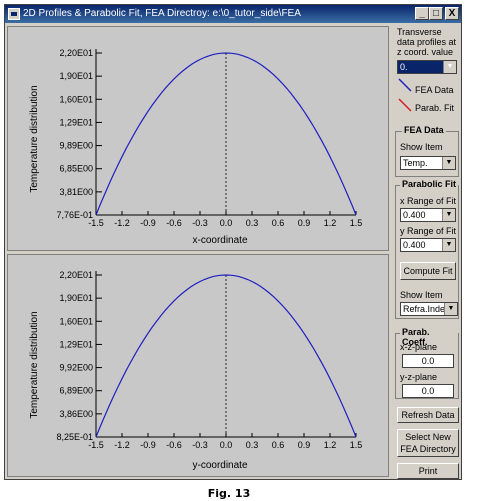 This screenshot has width=480, height=501. Describe the element at coordinates (428, 437) in the screenshot. I see `select-new-label: Select New` at that location.